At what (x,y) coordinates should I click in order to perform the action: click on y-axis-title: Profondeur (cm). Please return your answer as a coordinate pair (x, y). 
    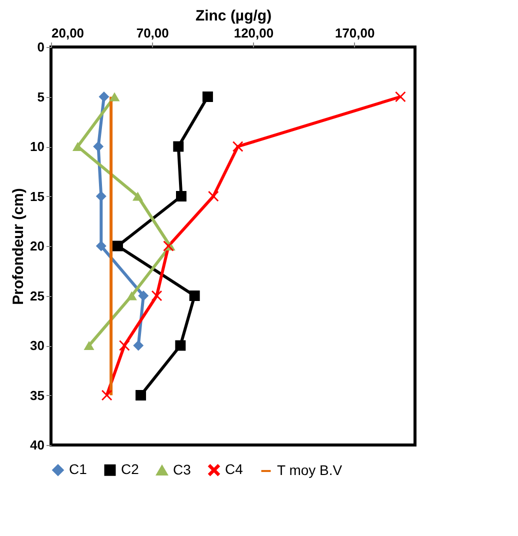
    Looking at the image, I should click on (19, 246).